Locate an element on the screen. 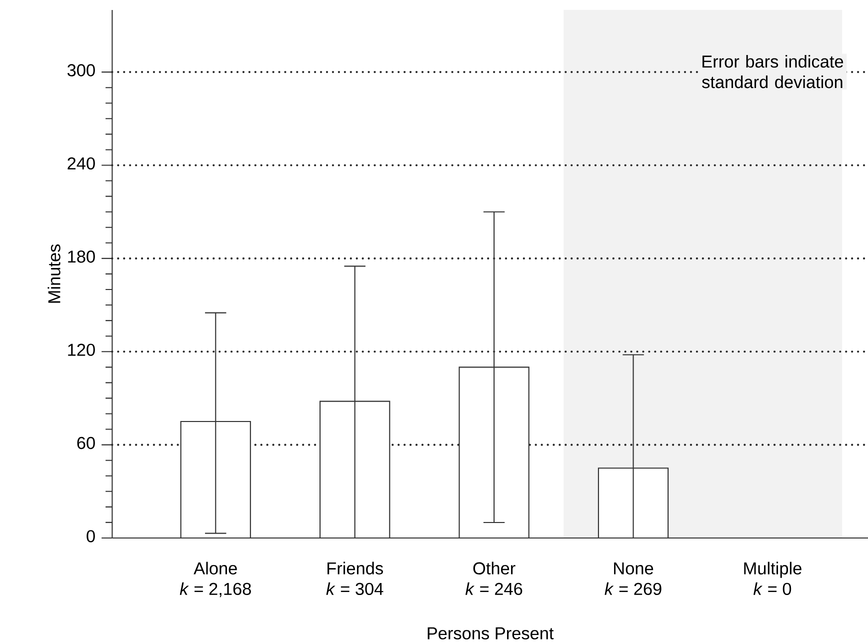 The width and height of the screenshot is (868, 644). y-axis-title: Minutes is located at coordinates (54, 273).